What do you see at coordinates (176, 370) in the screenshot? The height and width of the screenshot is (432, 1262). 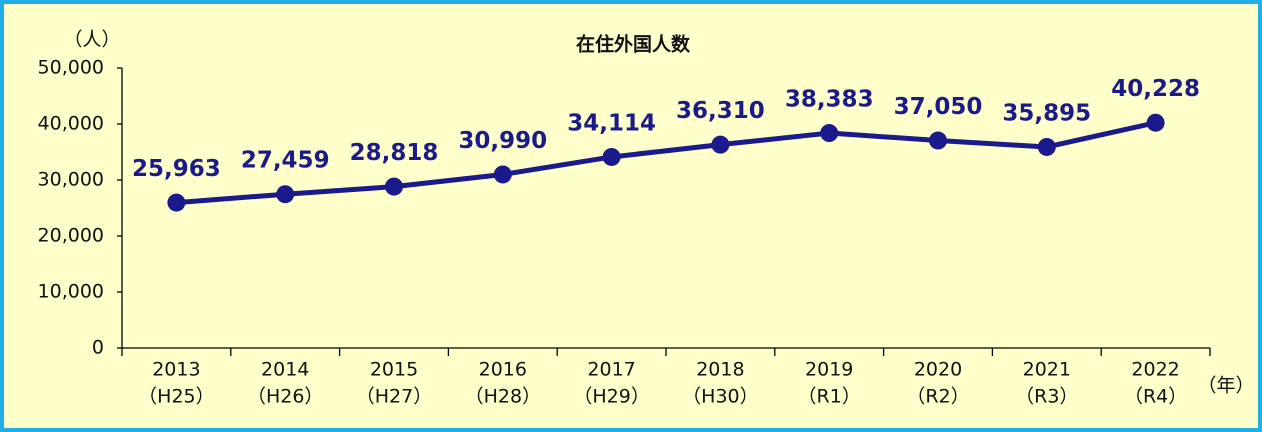 I see `x-tick-label: 2013` at bounding box center [176, 370].